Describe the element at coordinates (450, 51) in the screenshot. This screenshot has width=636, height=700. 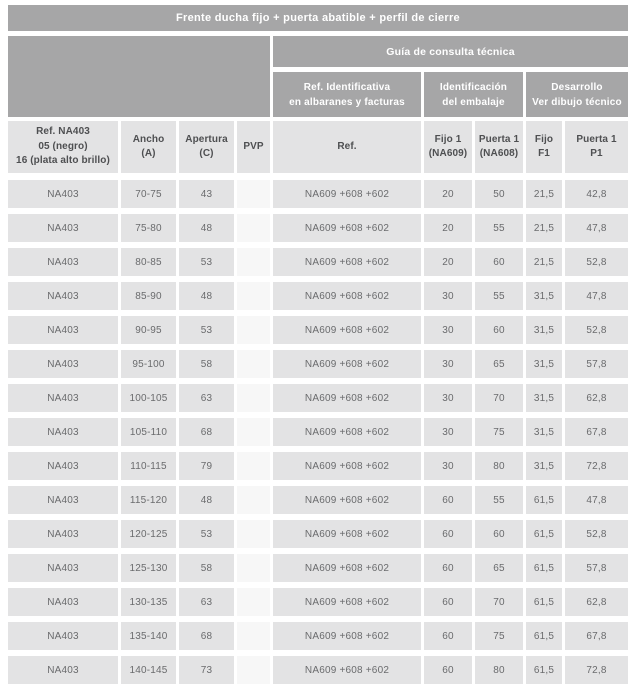
I see `technical-guide-title: Guía de consulta técnica` at that location.